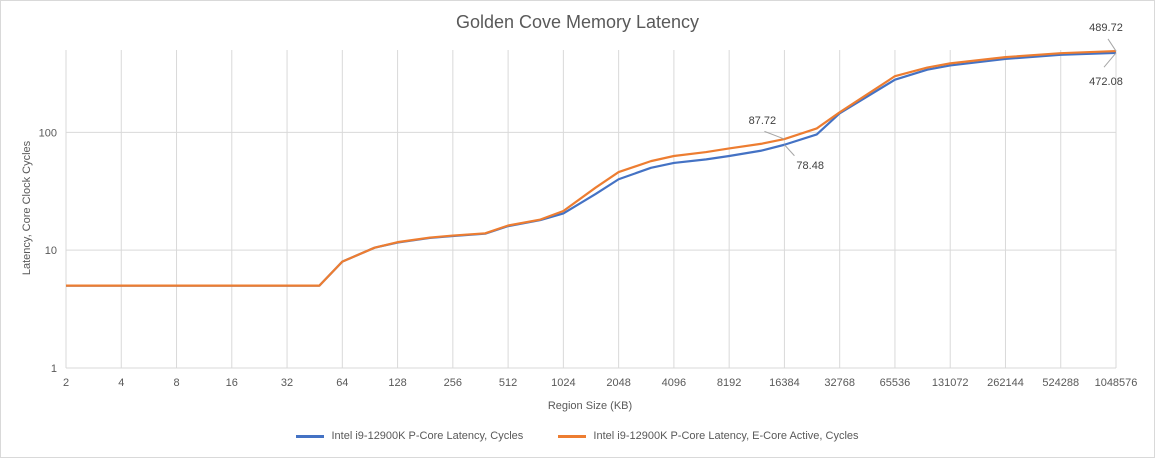  Describe the element at coordinates (763, 121) in the screenshot. I see `data-label: 87.72` at that location.